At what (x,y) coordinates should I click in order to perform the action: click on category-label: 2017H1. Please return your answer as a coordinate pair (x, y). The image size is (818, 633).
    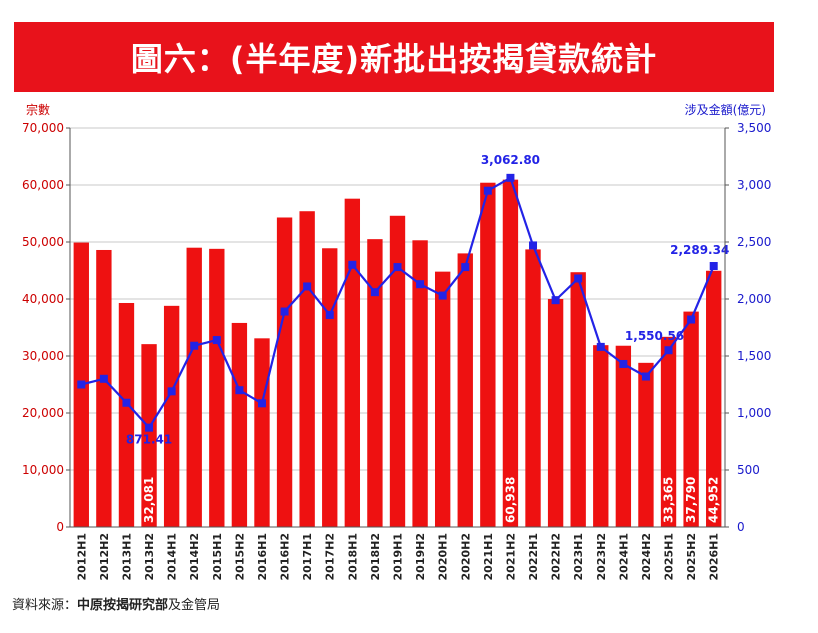
    Looking at the image, I should click on (307, 556).